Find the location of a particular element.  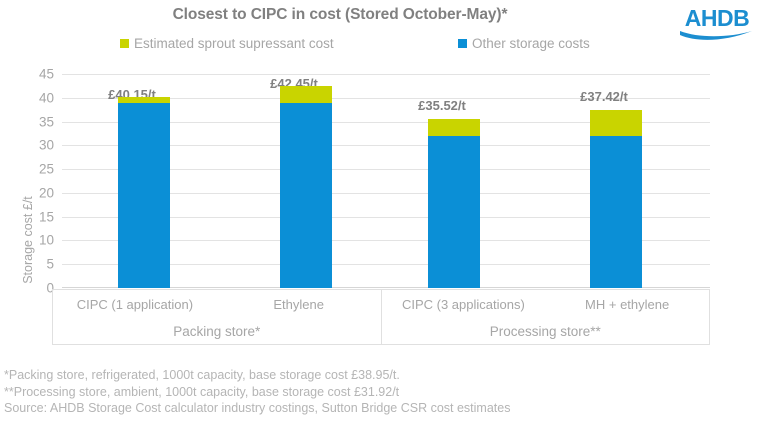

y-tick-15: 15 is located at coordinates (46, 217).